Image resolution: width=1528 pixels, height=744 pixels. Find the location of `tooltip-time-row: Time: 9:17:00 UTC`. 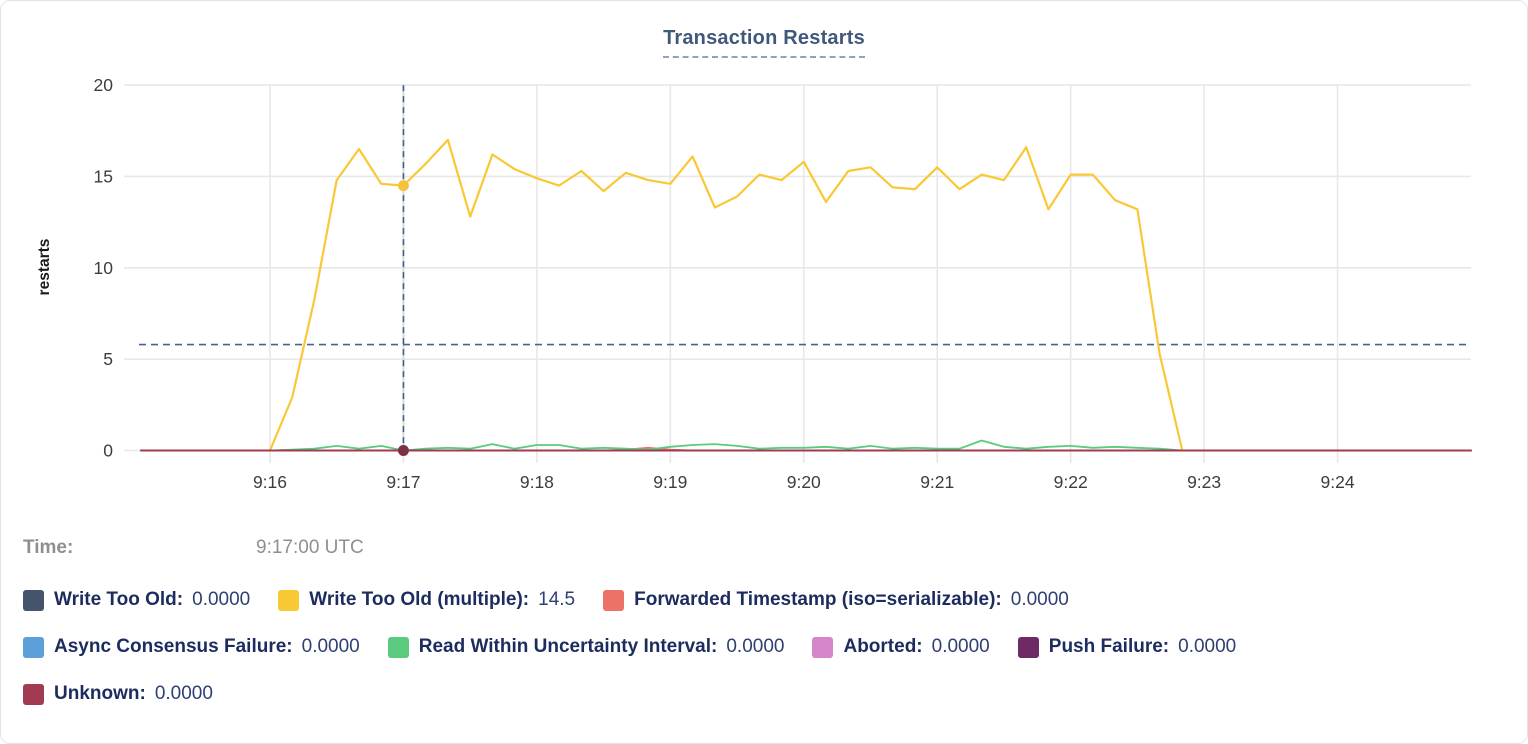

tooltip-time-row: Time: 9:17:00 UTC is located at coordinates (373, 549).